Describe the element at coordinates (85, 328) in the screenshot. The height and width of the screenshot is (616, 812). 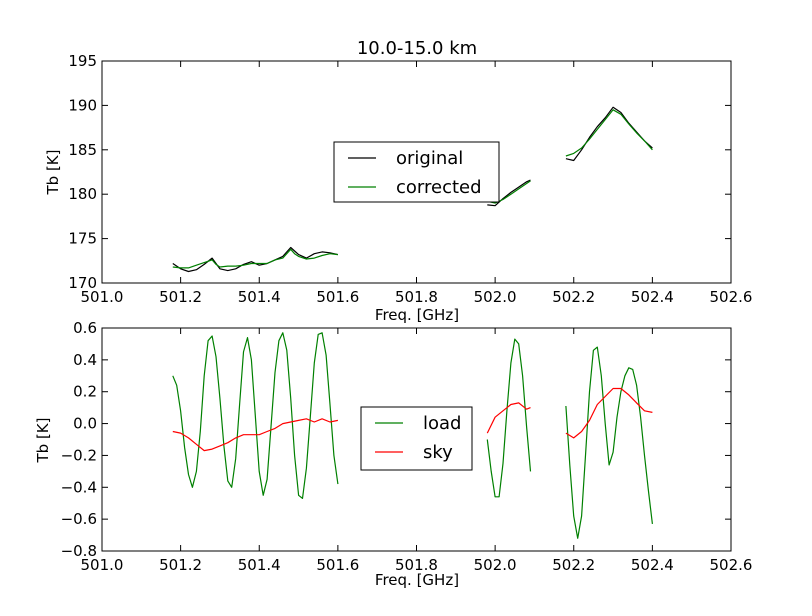
I see `bottom-ytick-label: 0.6` at that location.